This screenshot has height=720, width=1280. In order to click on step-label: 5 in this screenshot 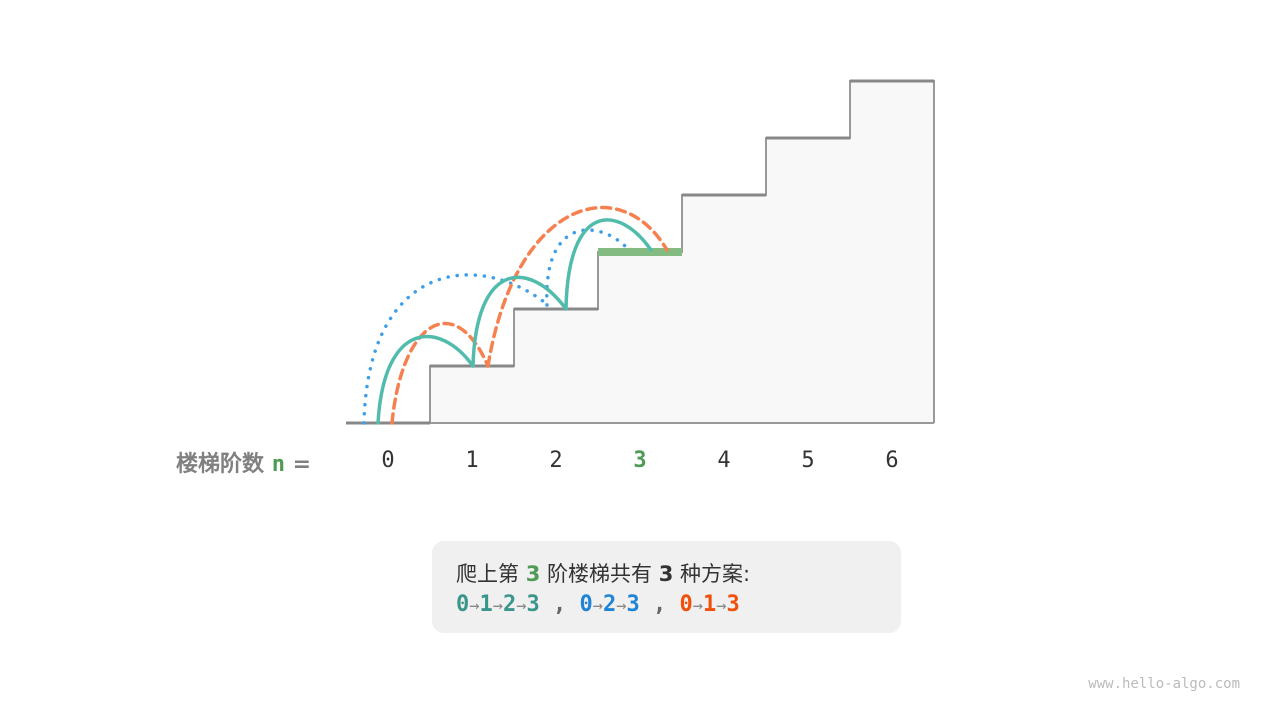, I will do `click(808, 460)`.